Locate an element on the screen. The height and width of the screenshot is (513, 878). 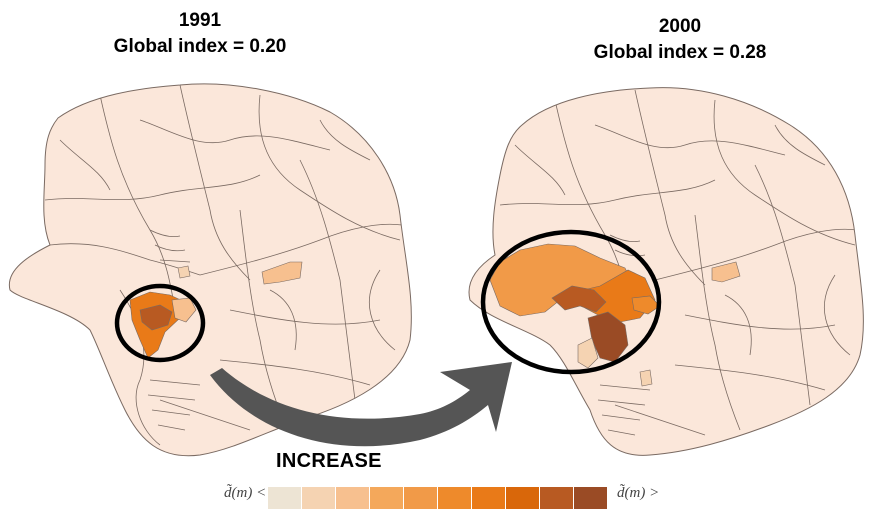
map-1991-region-peak is located at coordinates (156, 317).